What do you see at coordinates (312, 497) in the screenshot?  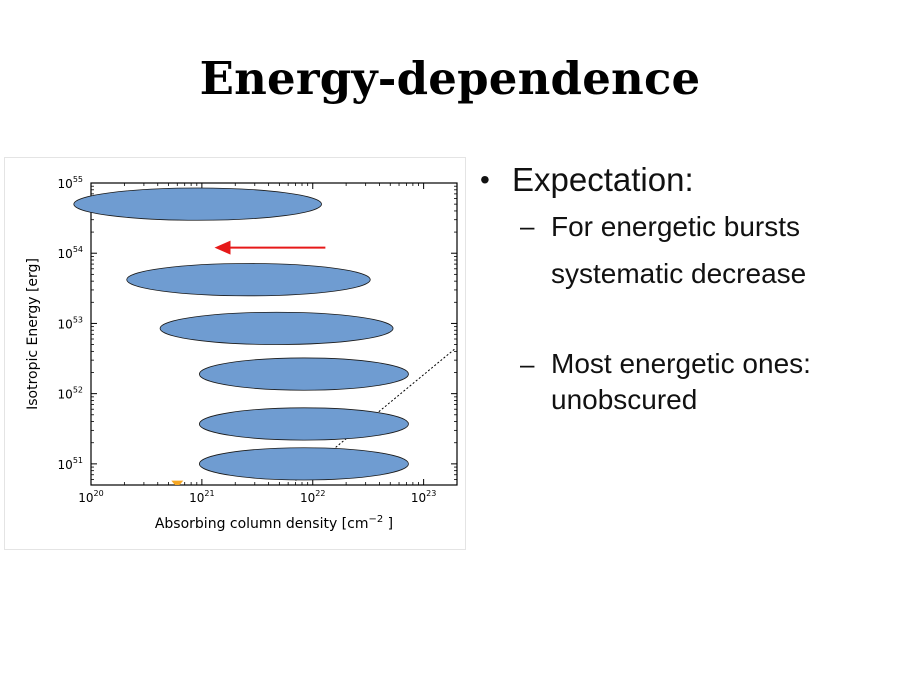 I see `x-tick-label: 1022` at bounding box center [312, 497].